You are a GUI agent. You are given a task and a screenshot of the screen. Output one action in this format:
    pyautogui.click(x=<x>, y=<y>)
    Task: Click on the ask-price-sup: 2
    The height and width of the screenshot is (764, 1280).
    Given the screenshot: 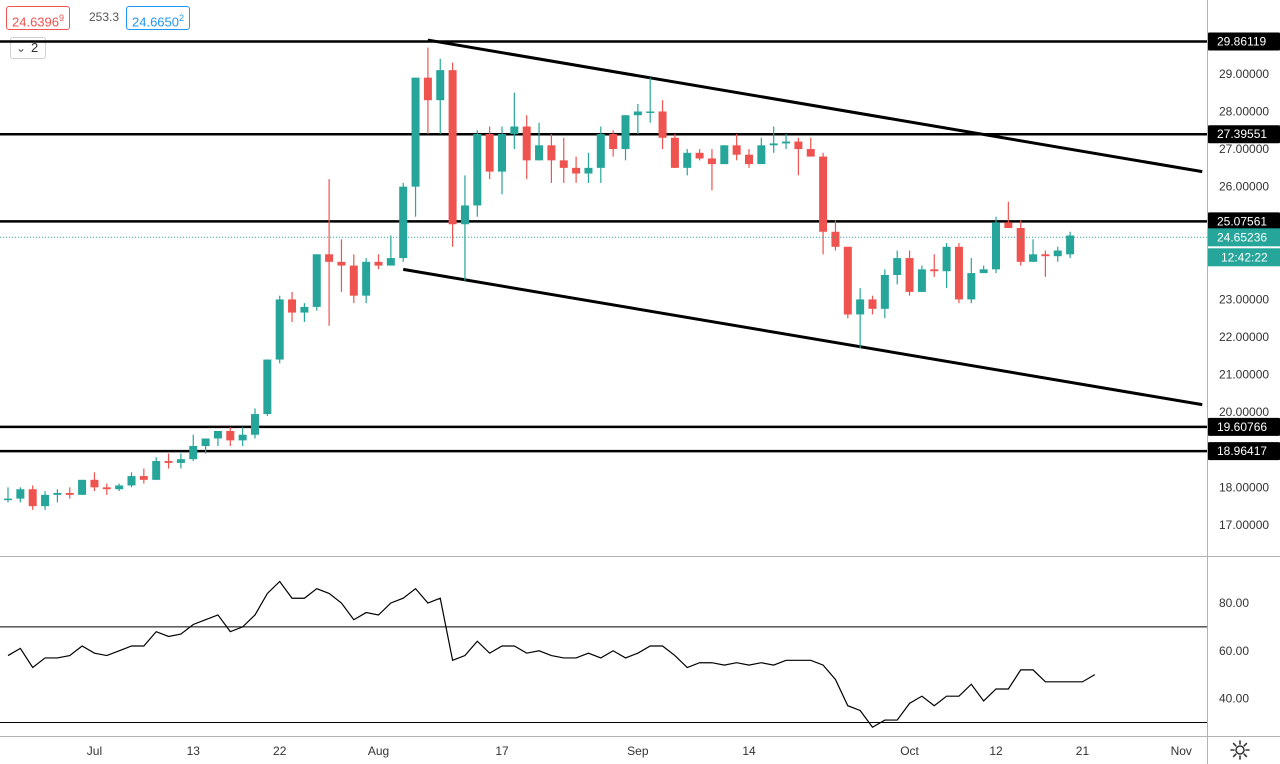 What is the action you would take?
    pyautogui.click(x=182, y=18)
    